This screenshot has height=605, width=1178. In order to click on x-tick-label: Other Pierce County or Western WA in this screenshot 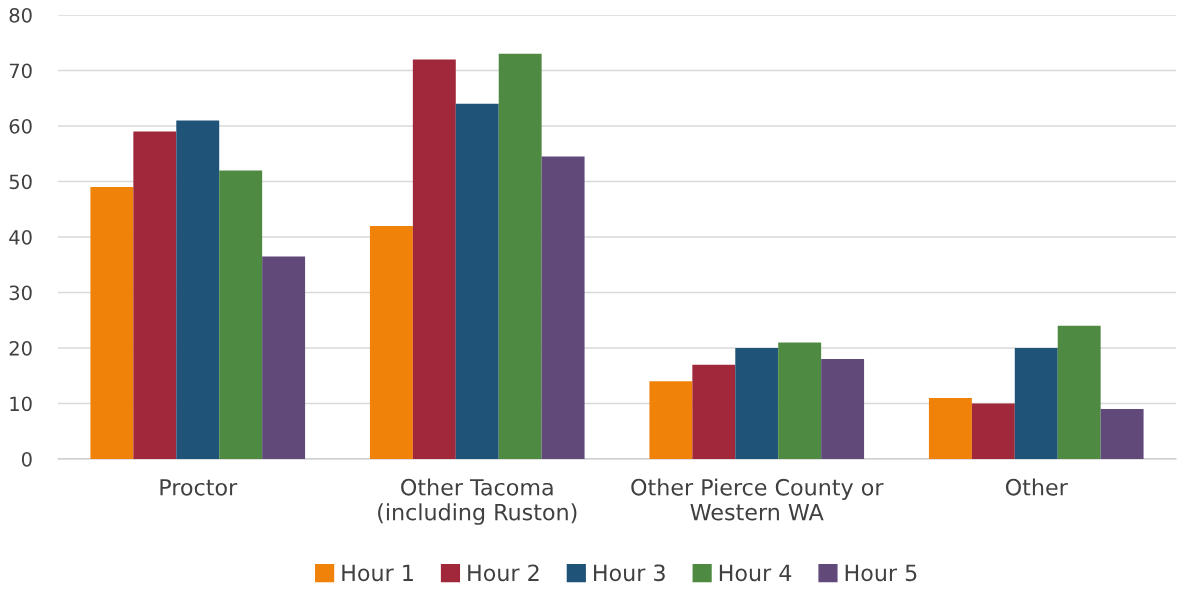, I will do `click(757, 499)`.